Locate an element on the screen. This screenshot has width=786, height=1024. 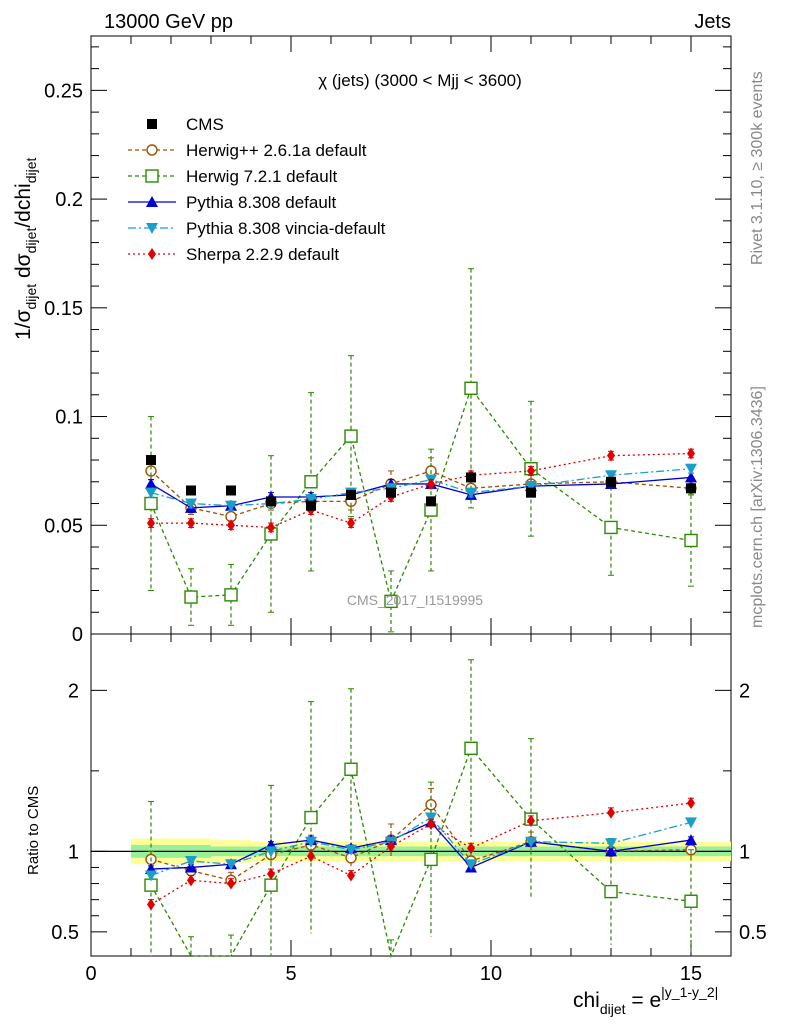
side-label-bottom: mcplots.cern.ch [arXiv:1306.3436] is located at coordinates (757, 507).